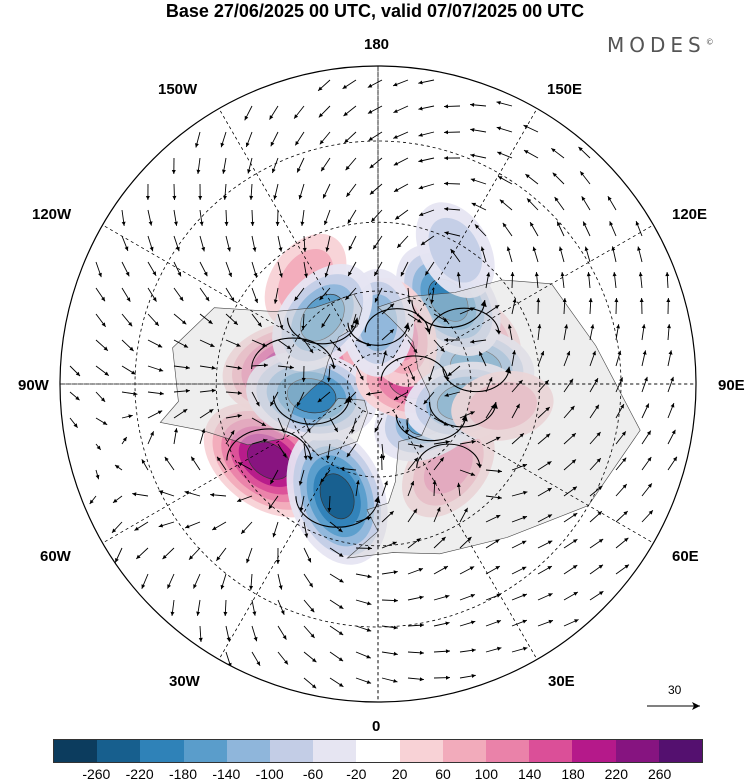 The height and width of the screenshot is (783, 750). Describe the element at coordinates (675, 690) in the screenshot. I see `reference-vector-label: 30` at that location.